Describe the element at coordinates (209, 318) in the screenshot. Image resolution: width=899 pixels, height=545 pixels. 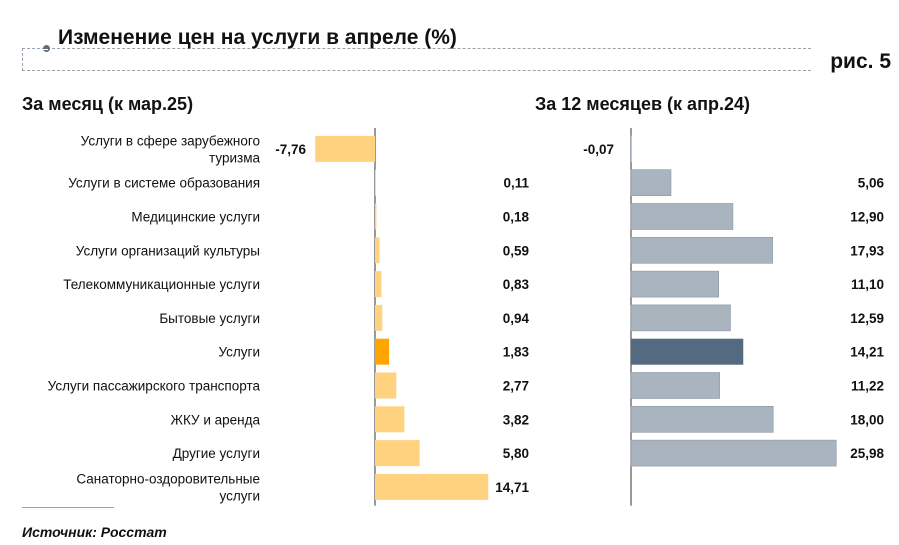
I see `category-label: Бытовые услуги` at that location.